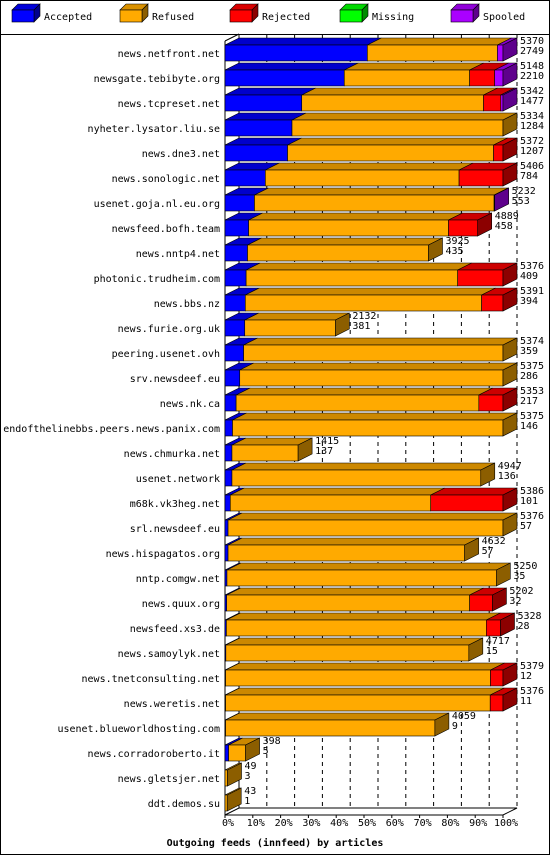 The height and width of the screenshot is (859, 550). I want to click on value-label-accepted: 136, so click(507, 476).